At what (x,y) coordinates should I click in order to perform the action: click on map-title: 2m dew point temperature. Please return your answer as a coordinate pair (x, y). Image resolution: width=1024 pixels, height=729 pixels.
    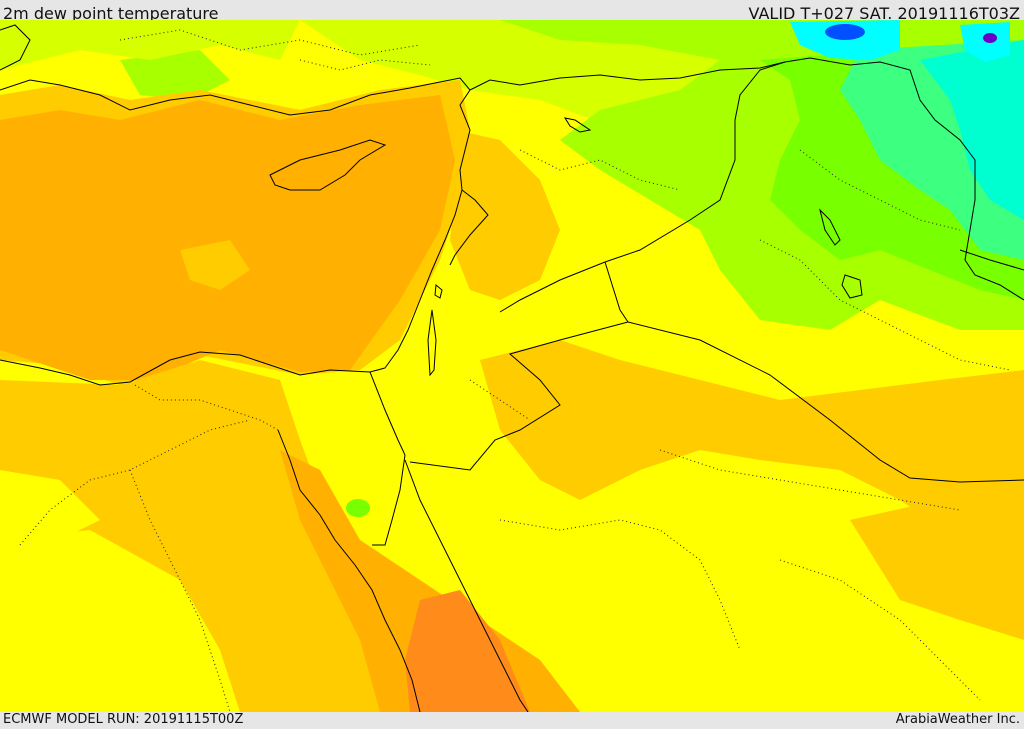
    Looking at the image, I should click on (111, 13).